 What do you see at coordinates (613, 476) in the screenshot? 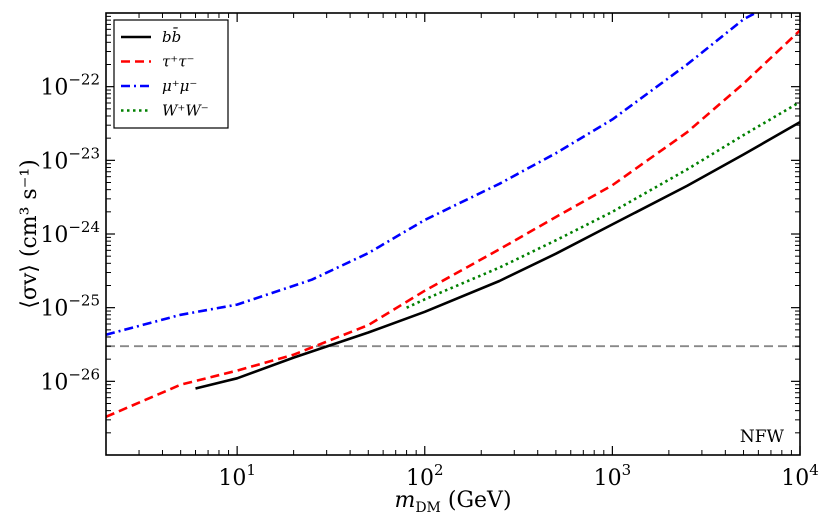
I see `x-tick-label: 10³` at bounding box center [613, 476].